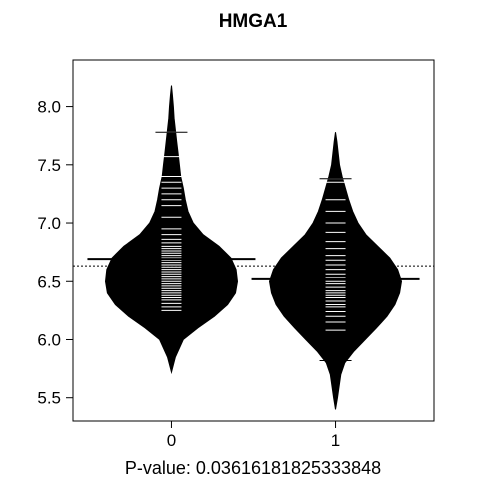  What do you see at coordinates (49, 398) in the screenshot?
I see `y-tick-label: 5.5` at bounding box center [49, 398].